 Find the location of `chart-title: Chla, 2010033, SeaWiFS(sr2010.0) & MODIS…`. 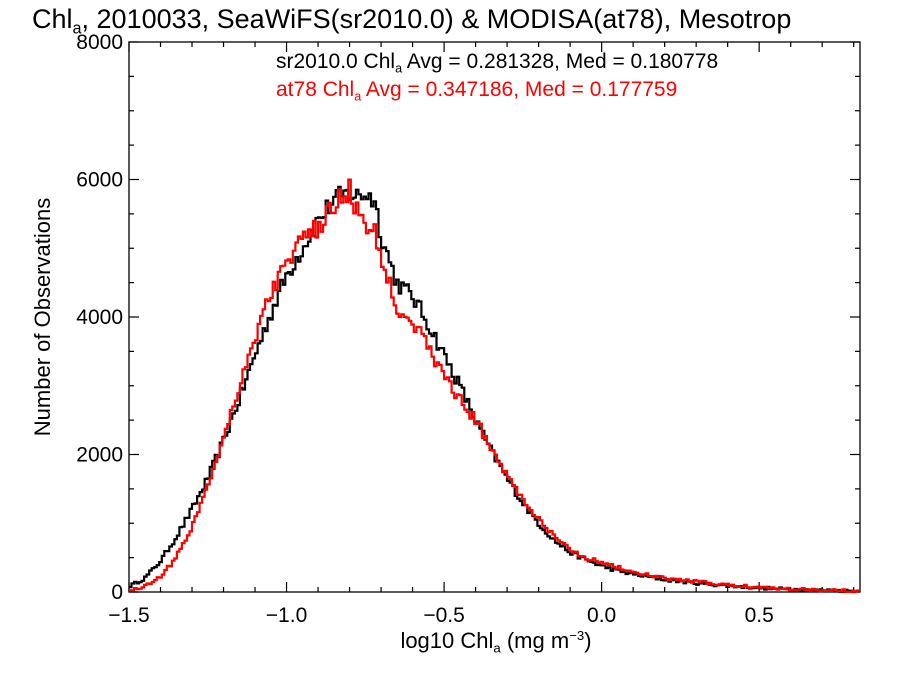

chart-title: Chla, 2010033, SeaWiFS(sr2010.0) & MODIS… is located at coordinates (412, 21).